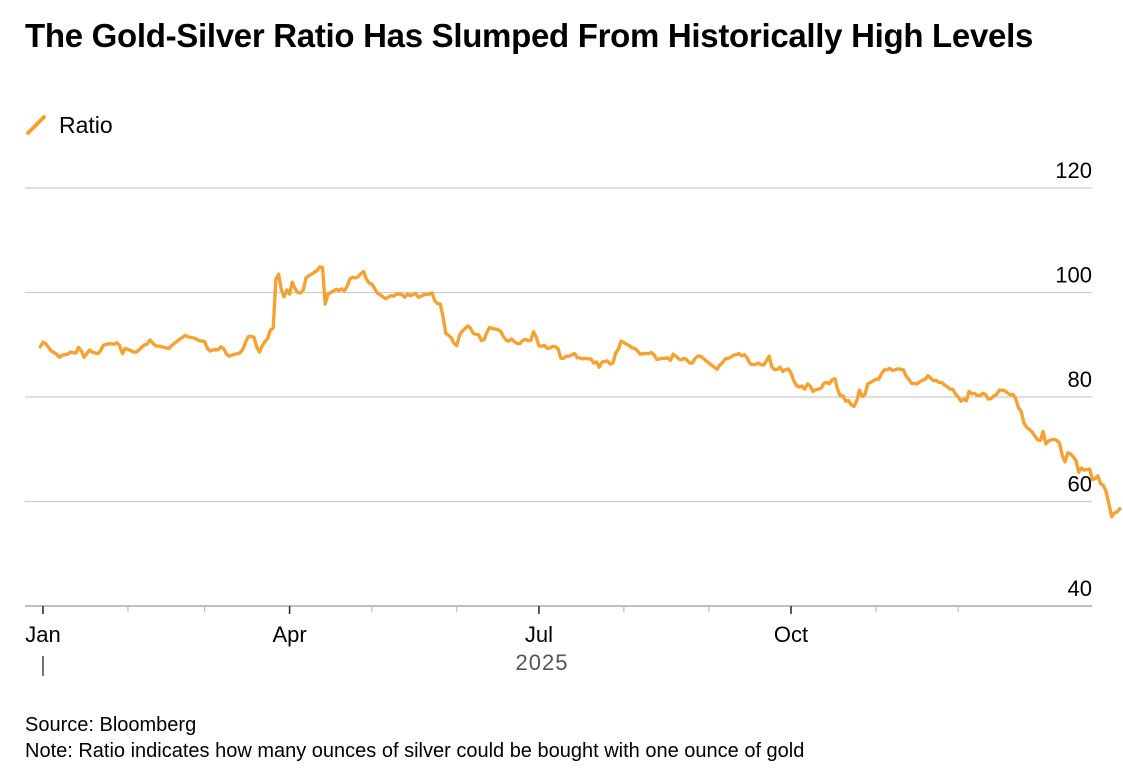  I want to click on y-tick-label: 100, so click(1073, 275).